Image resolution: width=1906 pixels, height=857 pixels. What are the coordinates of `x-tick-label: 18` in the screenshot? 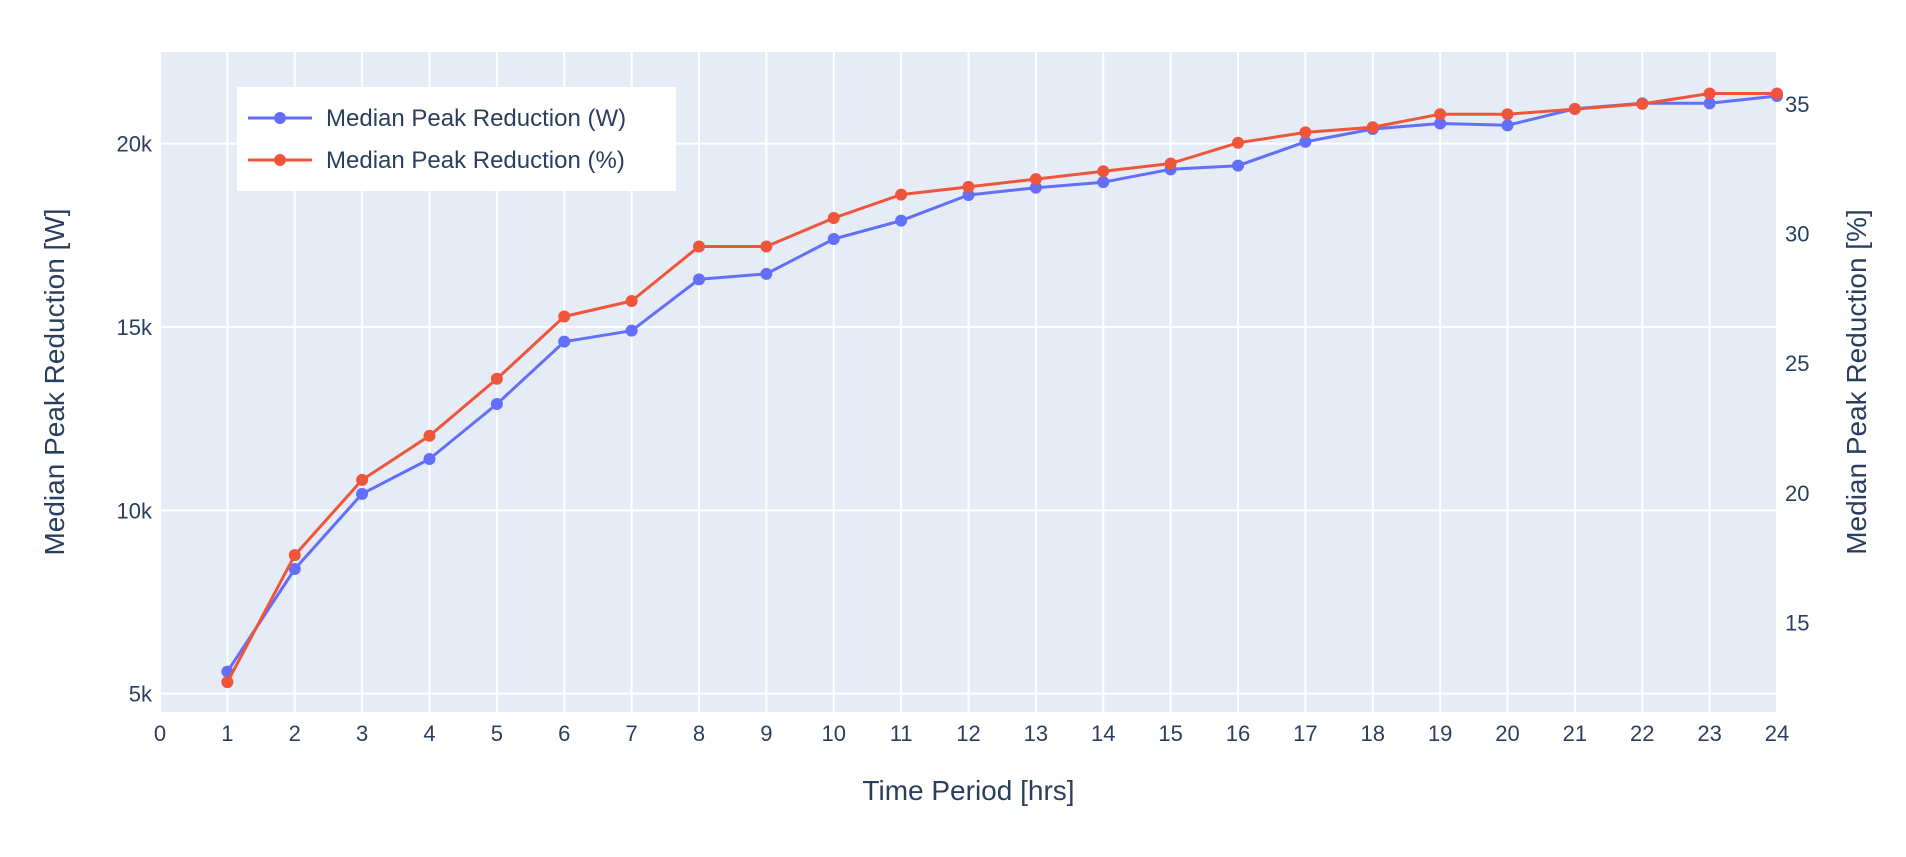 It's located at (1373, 733).